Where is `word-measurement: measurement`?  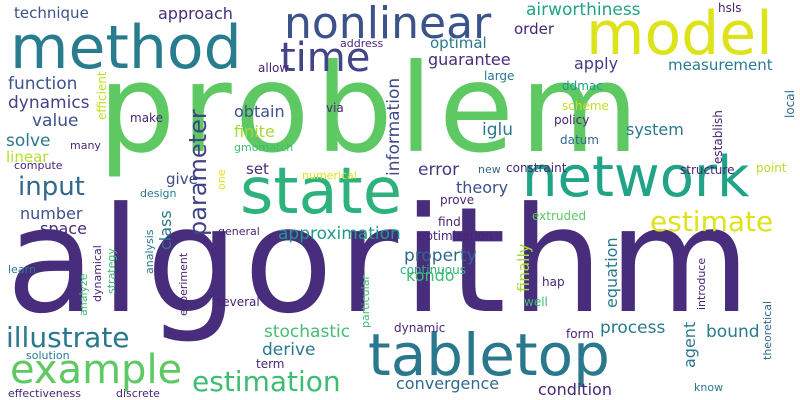 word-measurement: measurement is located at coordinates (720, 65).